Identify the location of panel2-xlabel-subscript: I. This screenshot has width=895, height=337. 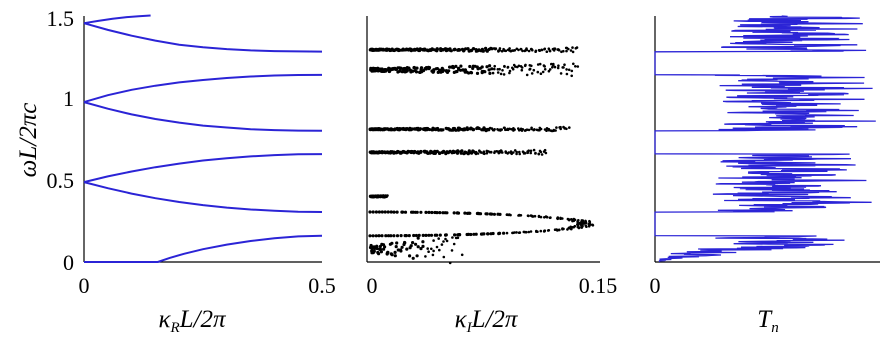
(469, 328).